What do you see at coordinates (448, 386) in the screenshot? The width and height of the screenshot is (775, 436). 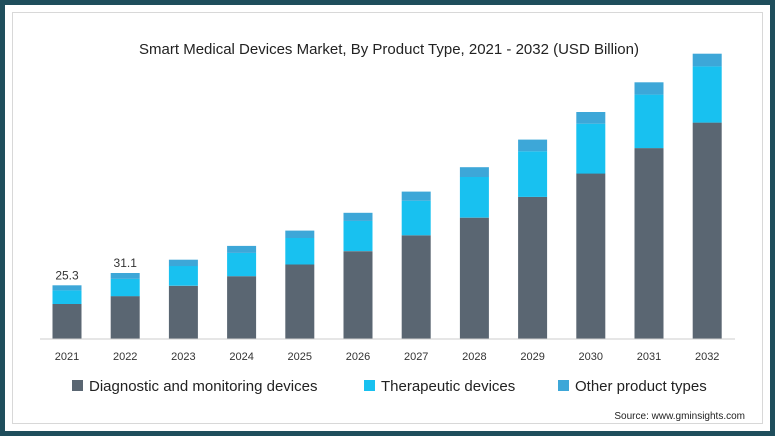 I see `legend-label-2: Therapeutic devices` at bounding box center [448, 386].